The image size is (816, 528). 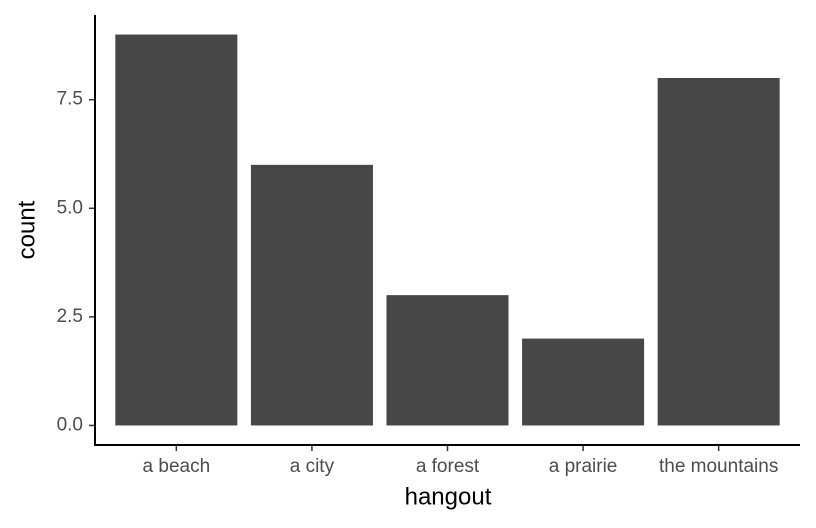 I want to click on x-tick-label: a prairie, so click(x=583, y=466).